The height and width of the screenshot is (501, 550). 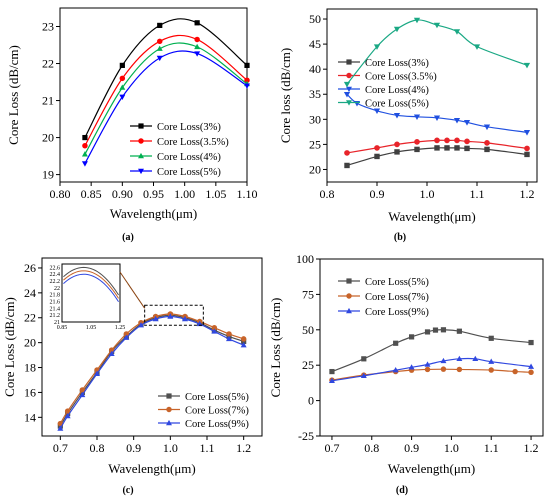 I want to click on legend-label: Core Loss(3%), so click(x=189, y=127).